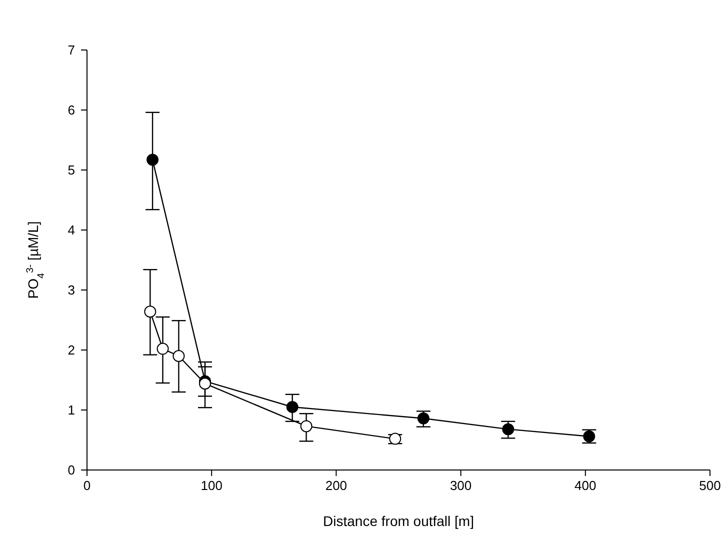 This screenshot has width=728, height=545. I want to click on x-tick-label: 400, so click(585, 485).